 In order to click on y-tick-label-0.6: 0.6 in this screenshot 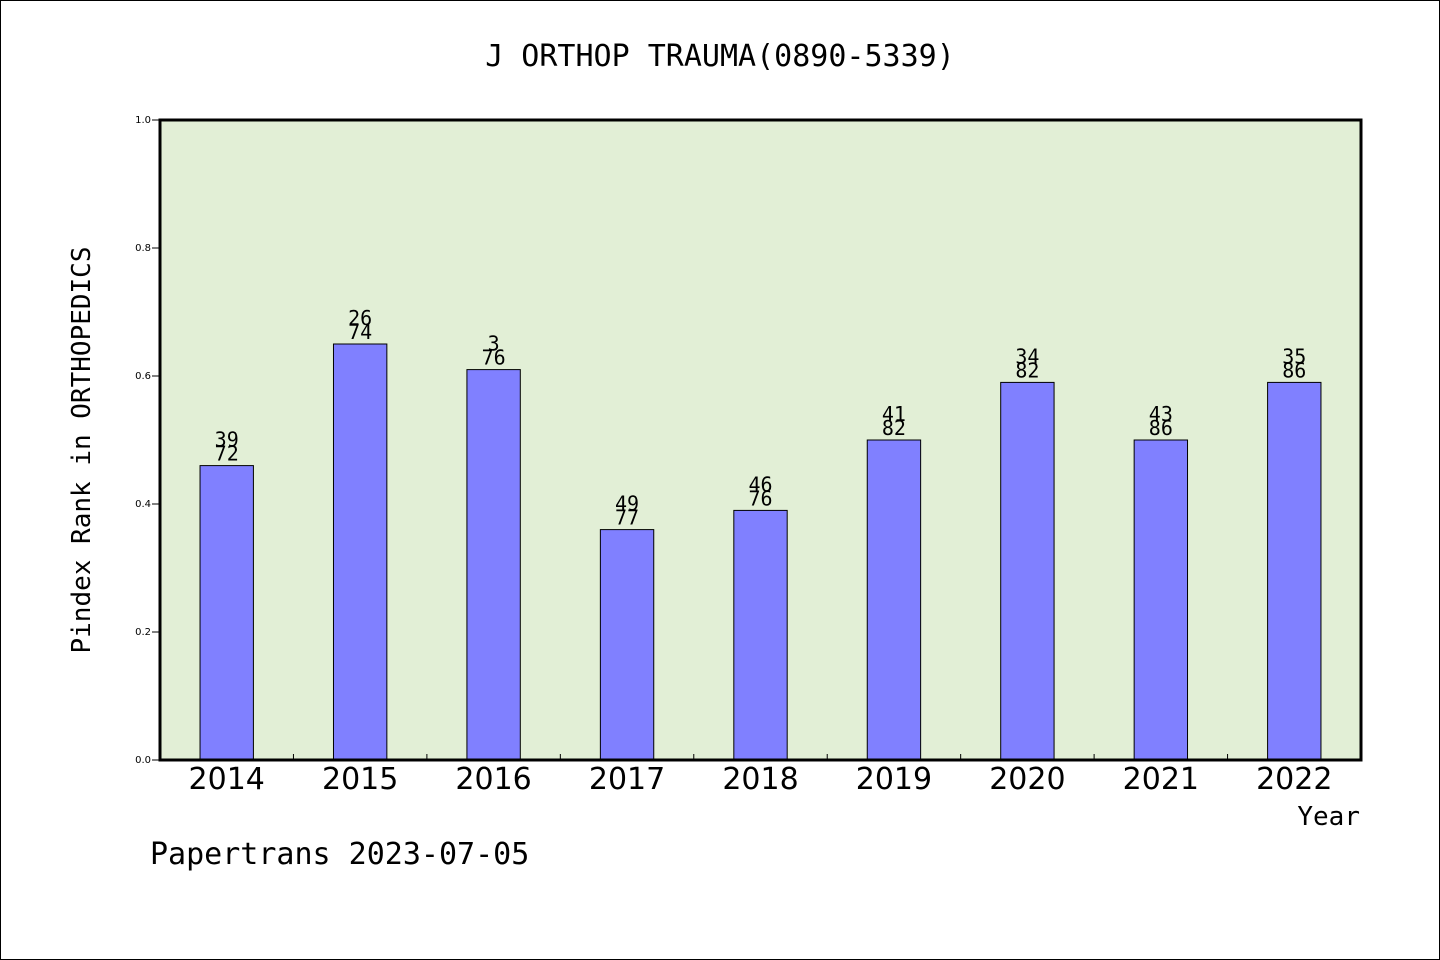, I will do `click(143, 376)`.